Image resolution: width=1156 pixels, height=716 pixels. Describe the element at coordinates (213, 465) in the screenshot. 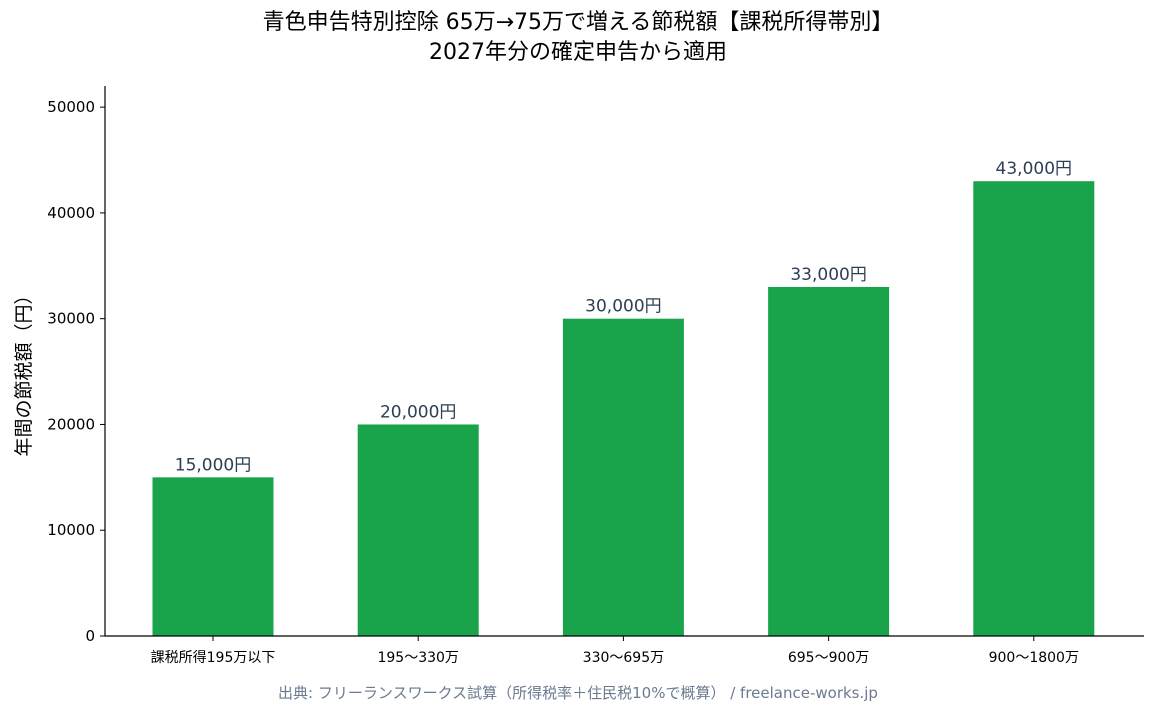

I see `bar-value-label: 15,000円` at that location.